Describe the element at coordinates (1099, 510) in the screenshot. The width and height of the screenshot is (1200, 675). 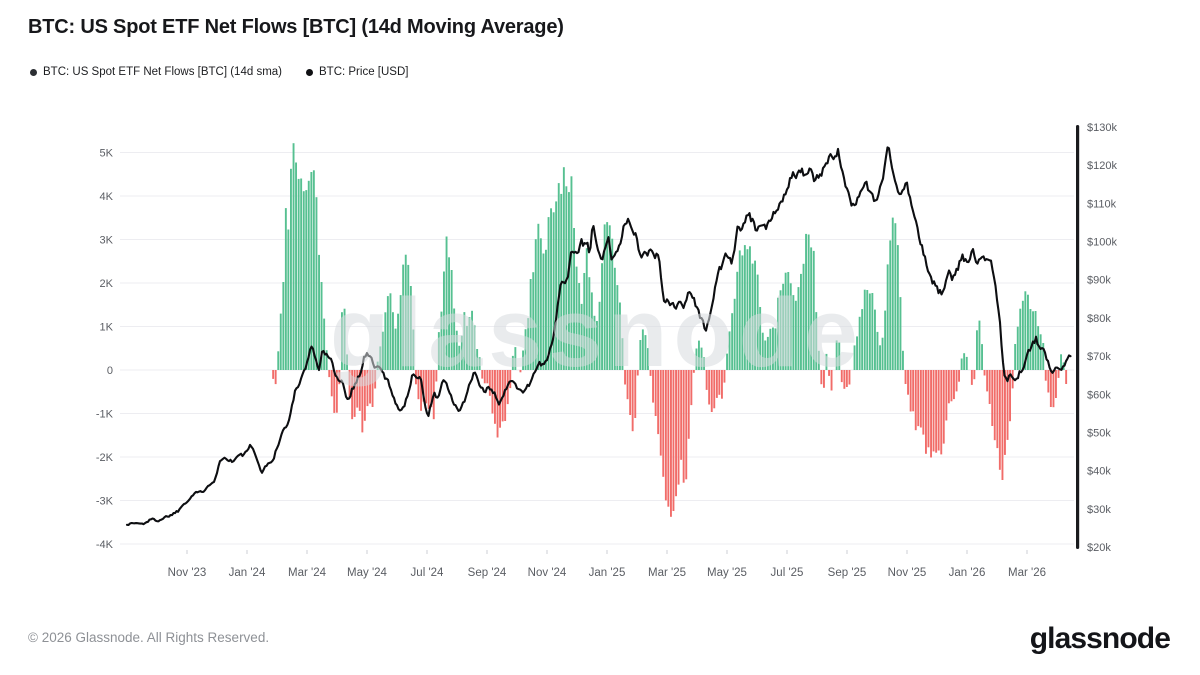
I see `svg-text: $30k` at that location.